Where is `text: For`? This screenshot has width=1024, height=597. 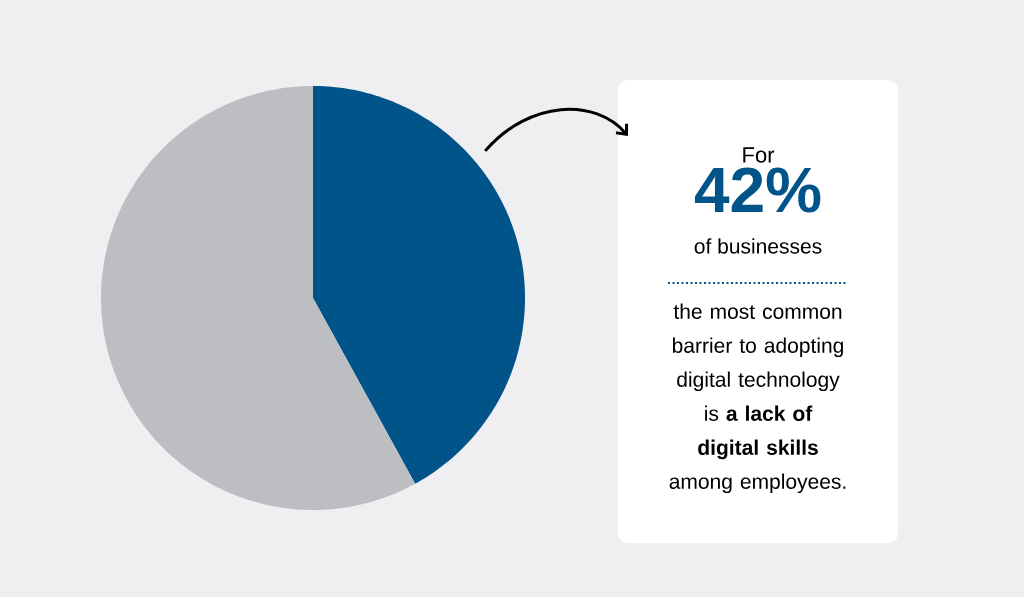
text: For is located at coordinates (759, 155).